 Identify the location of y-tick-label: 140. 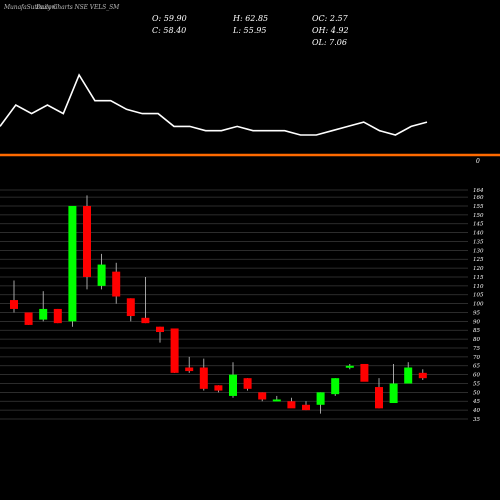
(478, 234).